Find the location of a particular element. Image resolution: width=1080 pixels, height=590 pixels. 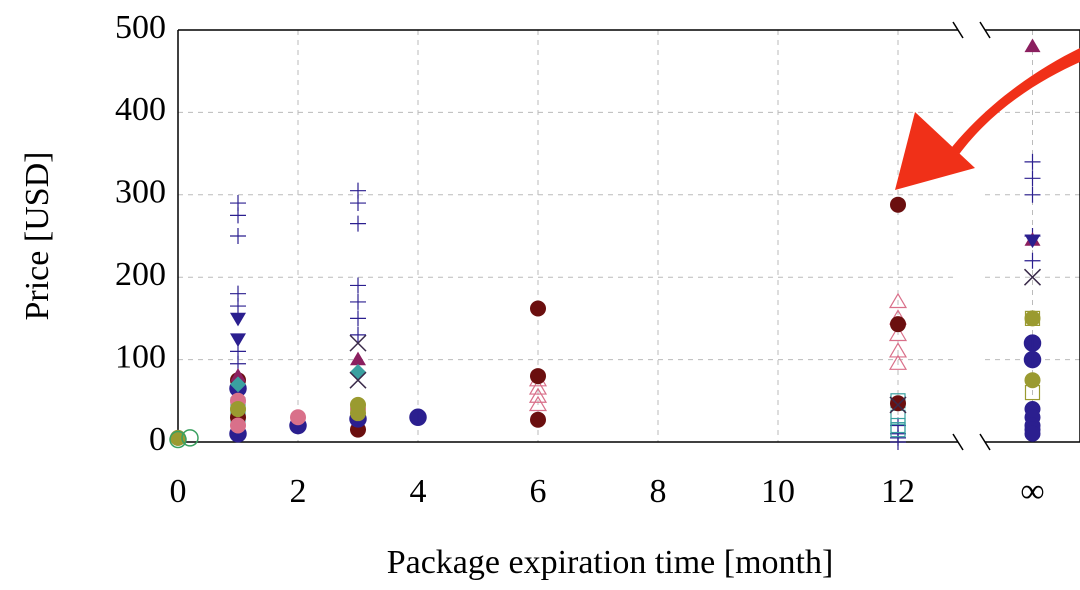

y-tick-label: 300 is located at coordinates (140, 192).